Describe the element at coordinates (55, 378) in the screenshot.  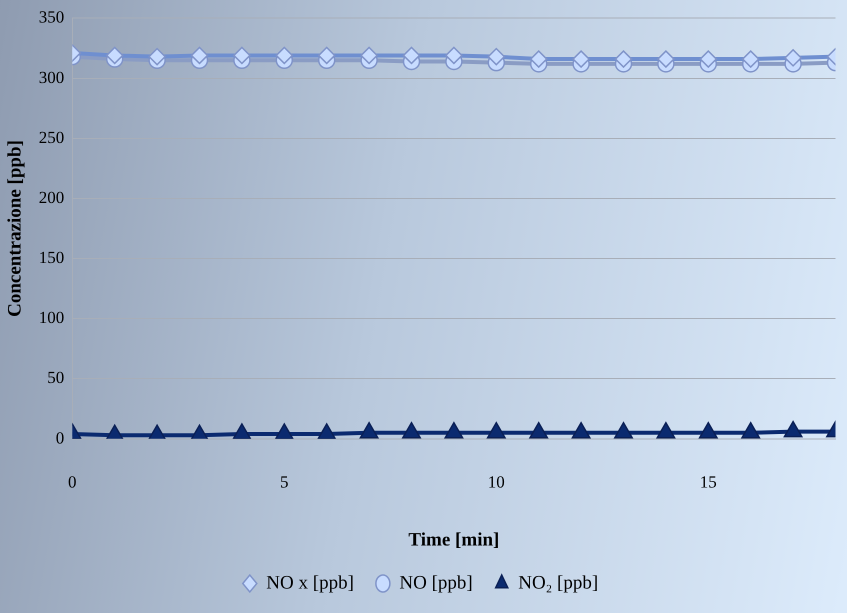
I see `y-tick-label: 50` at that location.